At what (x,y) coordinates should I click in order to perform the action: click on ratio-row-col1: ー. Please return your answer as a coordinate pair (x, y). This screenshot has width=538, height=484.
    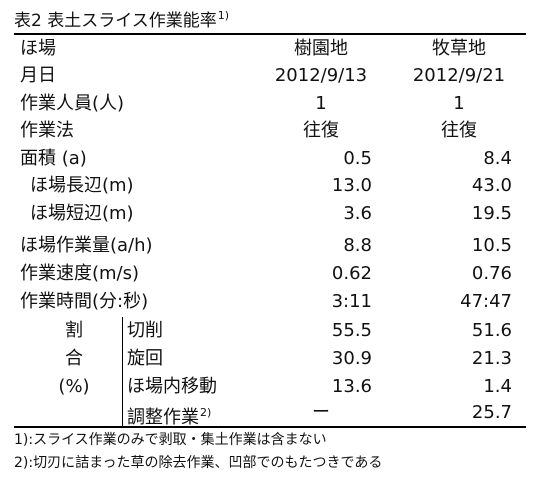
    Looking at the image, I should click on (321, 412).